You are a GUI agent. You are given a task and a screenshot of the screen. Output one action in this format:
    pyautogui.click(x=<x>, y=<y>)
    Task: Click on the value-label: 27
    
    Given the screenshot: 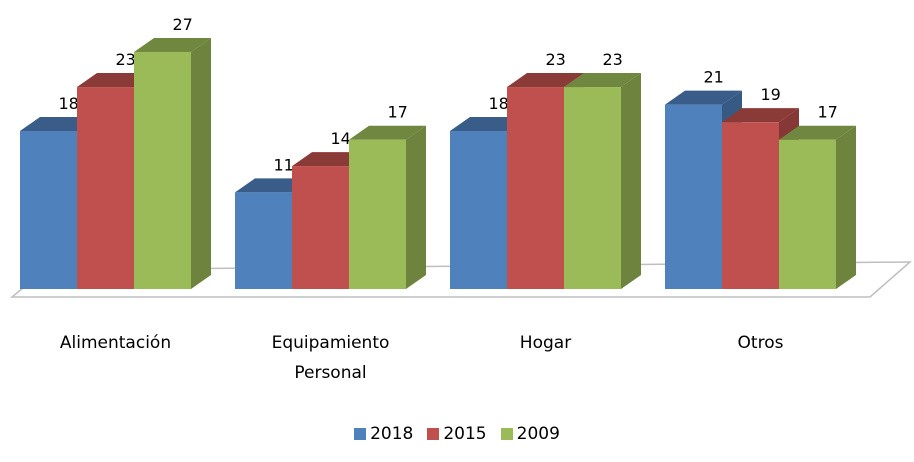 What is the action you would take?
    pyautogui.click(x=183, y=24)
    